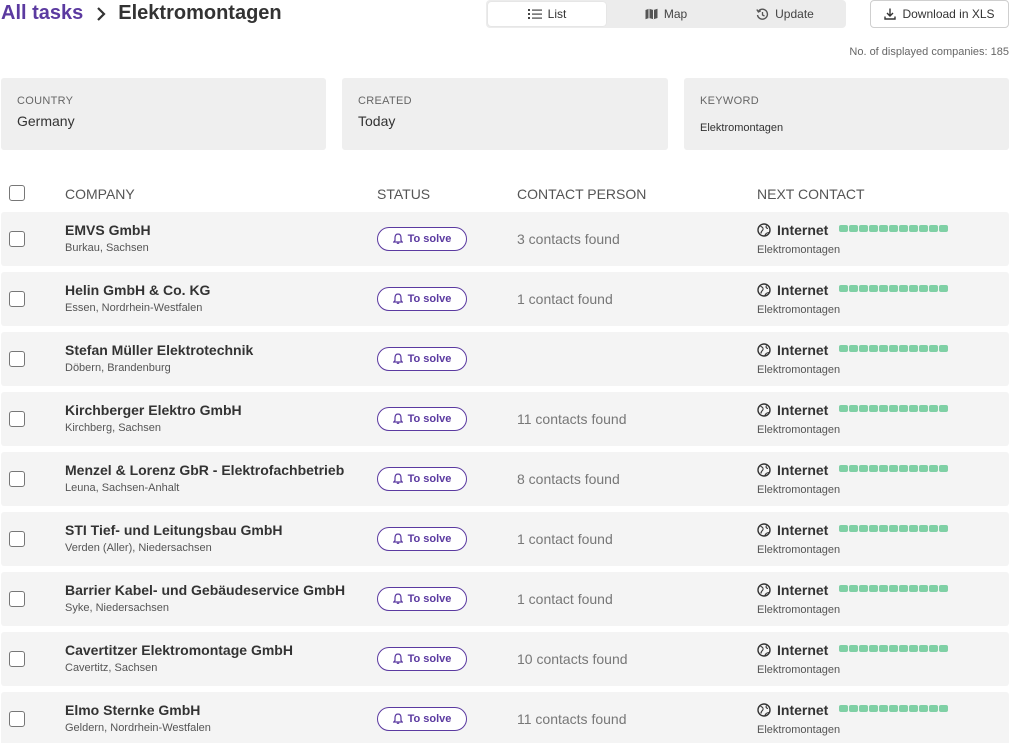 This screenshot has height=743, width=1009. Describe the element at coordinates (572, 659) in the screenshot. I see `contact-person-summary: 10 contacts found` at that location.